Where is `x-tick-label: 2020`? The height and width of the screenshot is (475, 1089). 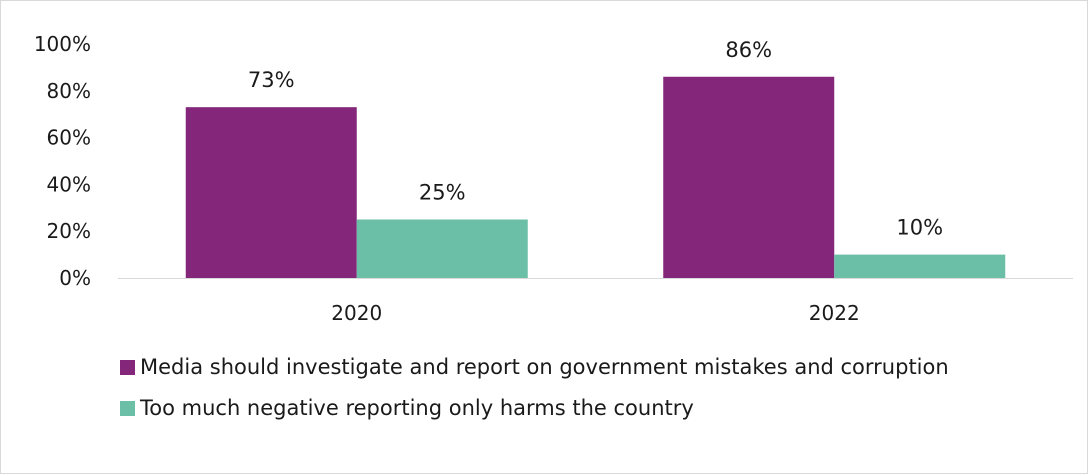 x-tick-label: 2020 is located at coordinates (356, 313).